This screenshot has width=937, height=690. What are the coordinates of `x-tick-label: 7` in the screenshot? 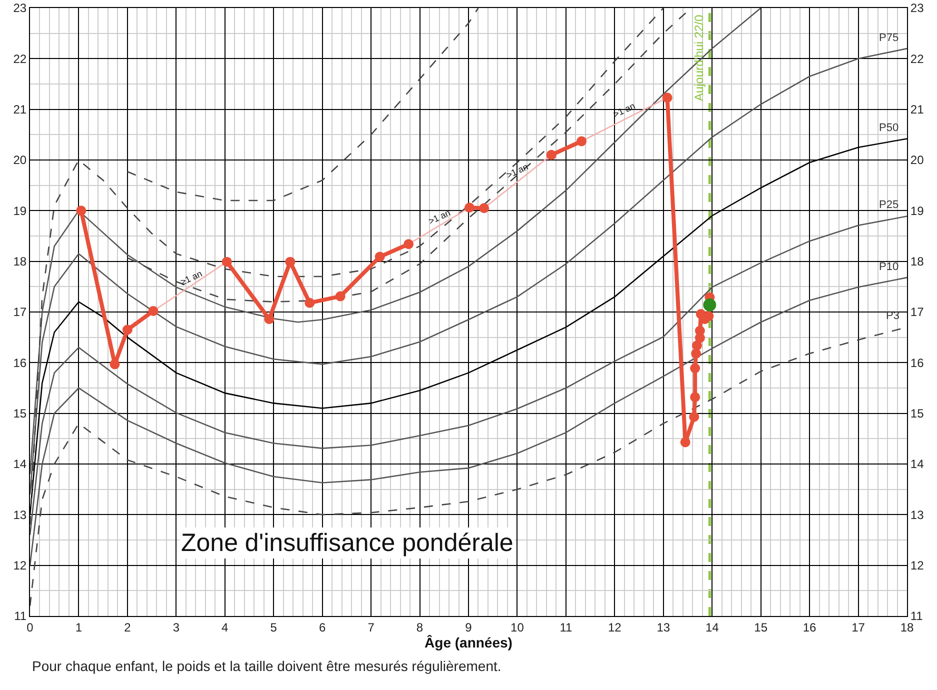 It's located at (371, 627).